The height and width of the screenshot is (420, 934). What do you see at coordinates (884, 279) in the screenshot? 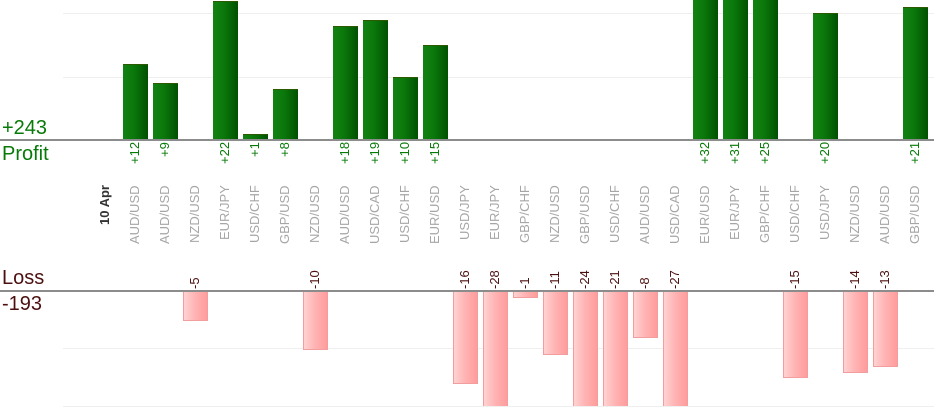
I see `bar-value-label: -13` at bounding box center [884, 279].